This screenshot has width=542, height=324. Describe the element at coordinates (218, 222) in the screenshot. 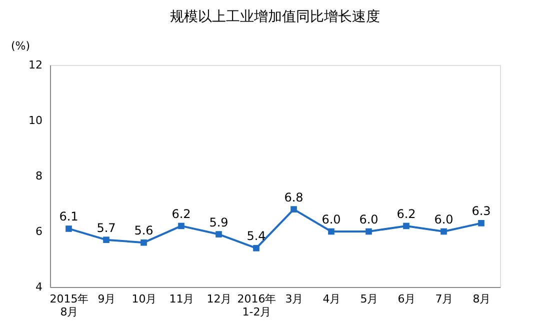

I see `data-label: 5.9` at that location.